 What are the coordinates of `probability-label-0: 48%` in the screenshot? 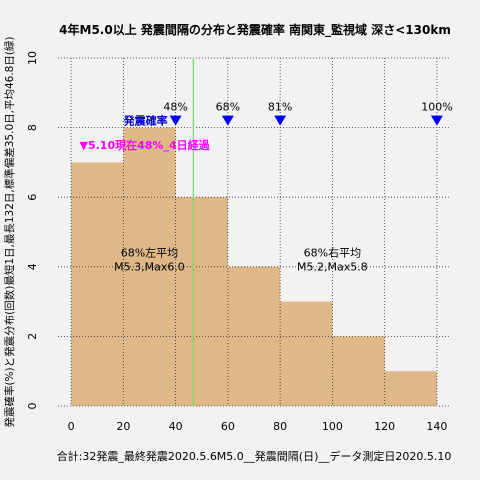 It's located at (175, 107).